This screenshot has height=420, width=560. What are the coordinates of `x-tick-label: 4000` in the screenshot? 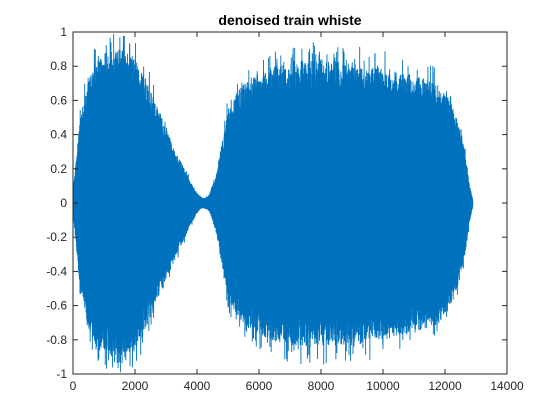 It's located at (197, 386).